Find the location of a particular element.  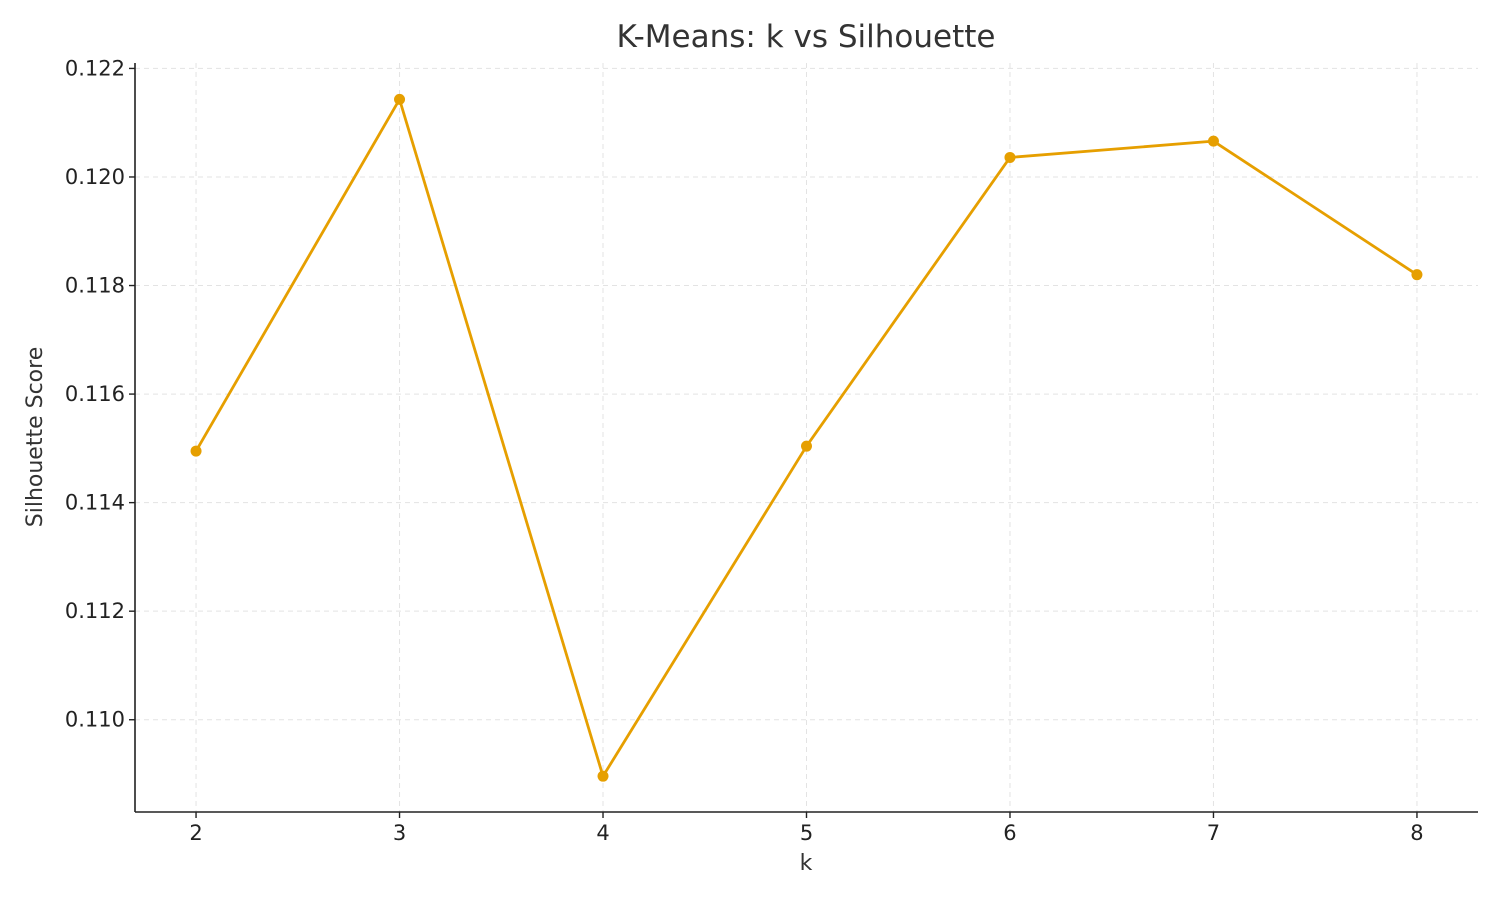

chart-title: K-Means: k vs Silhouette is located at coordinates (806, 37).